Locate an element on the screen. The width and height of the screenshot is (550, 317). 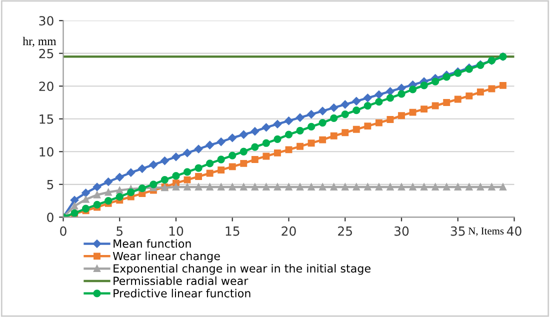
y-tick-label: 5 is located at coordinates (50, 185).